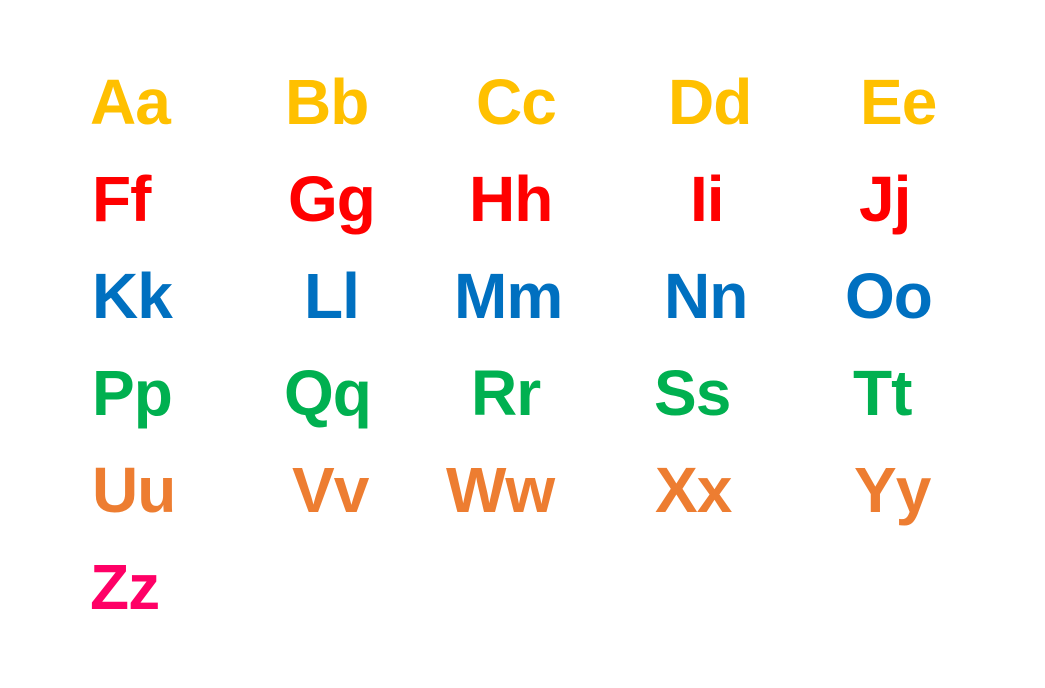 This screenshot has width=1045, height=688. I want to click on alphabet-row: Aa Bb Cc Dd Ee, so click(530, 108).